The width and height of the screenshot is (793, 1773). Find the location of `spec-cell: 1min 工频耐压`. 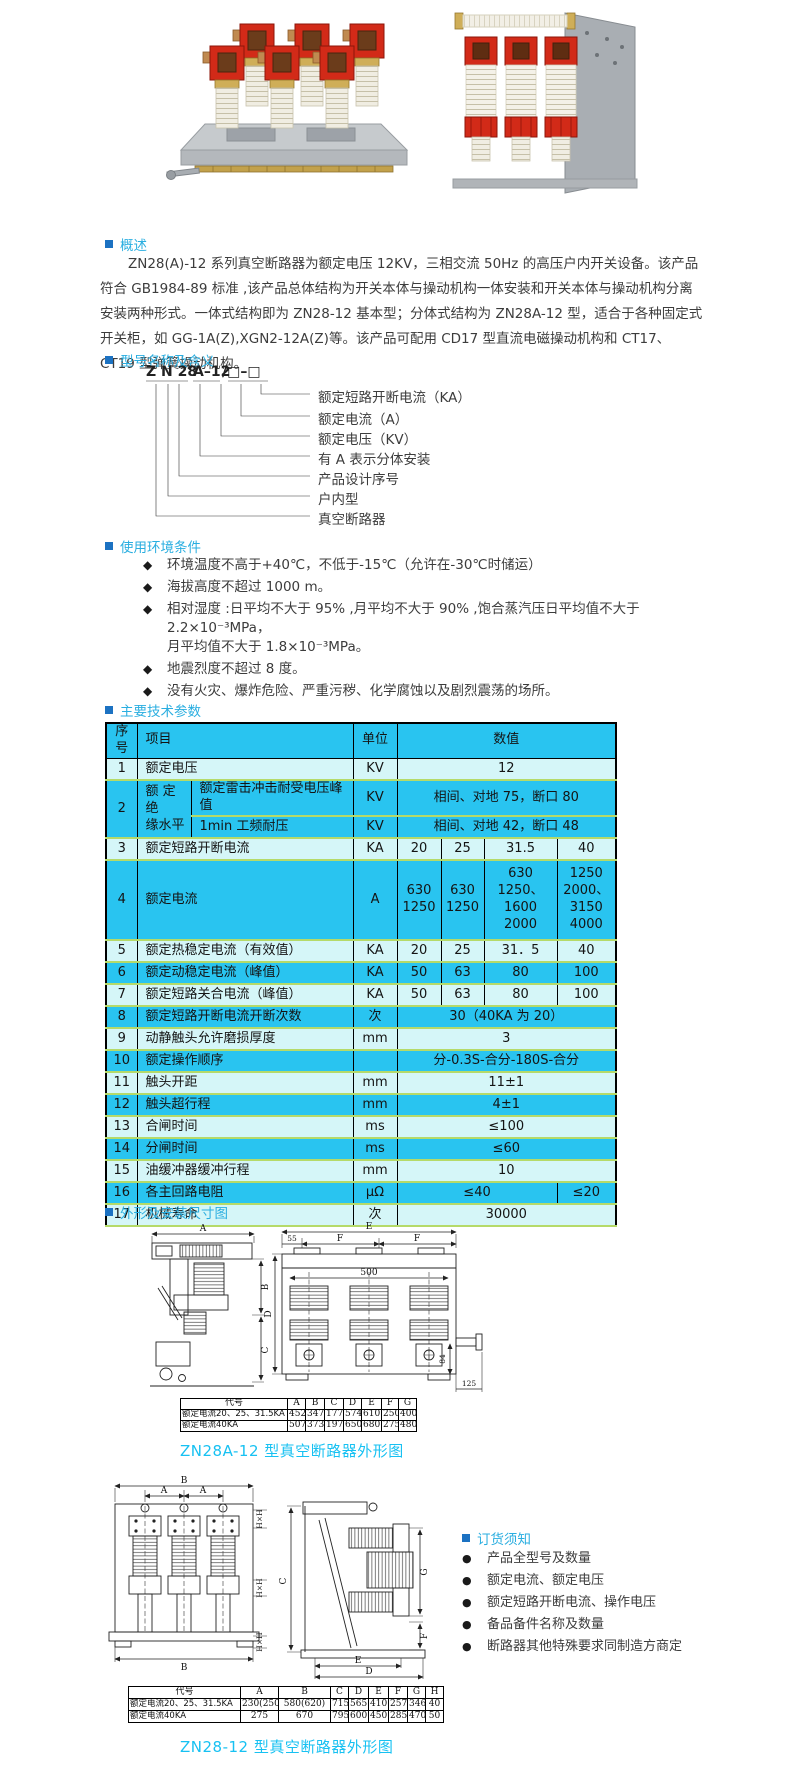

spec-cell: 1min 工频耐压 is located at coordinates (272, 828).